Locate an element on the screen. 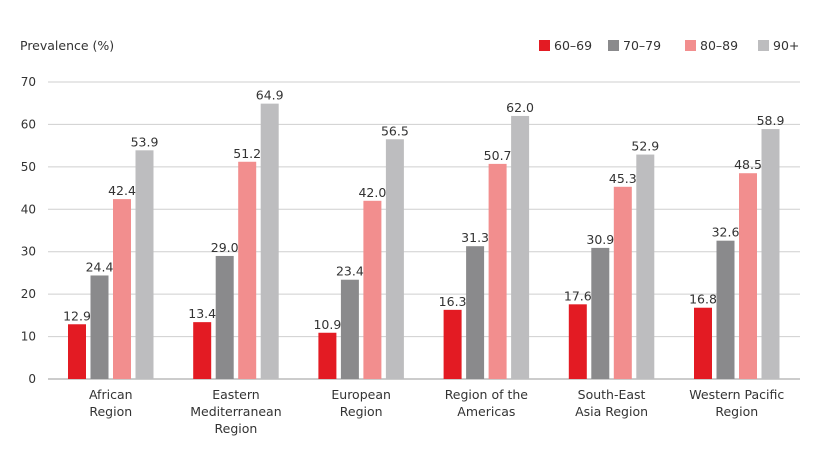 The width and height of the screenshot is (823, 453). bar-value-label: 56.5 is located at coordinates (395, 130).